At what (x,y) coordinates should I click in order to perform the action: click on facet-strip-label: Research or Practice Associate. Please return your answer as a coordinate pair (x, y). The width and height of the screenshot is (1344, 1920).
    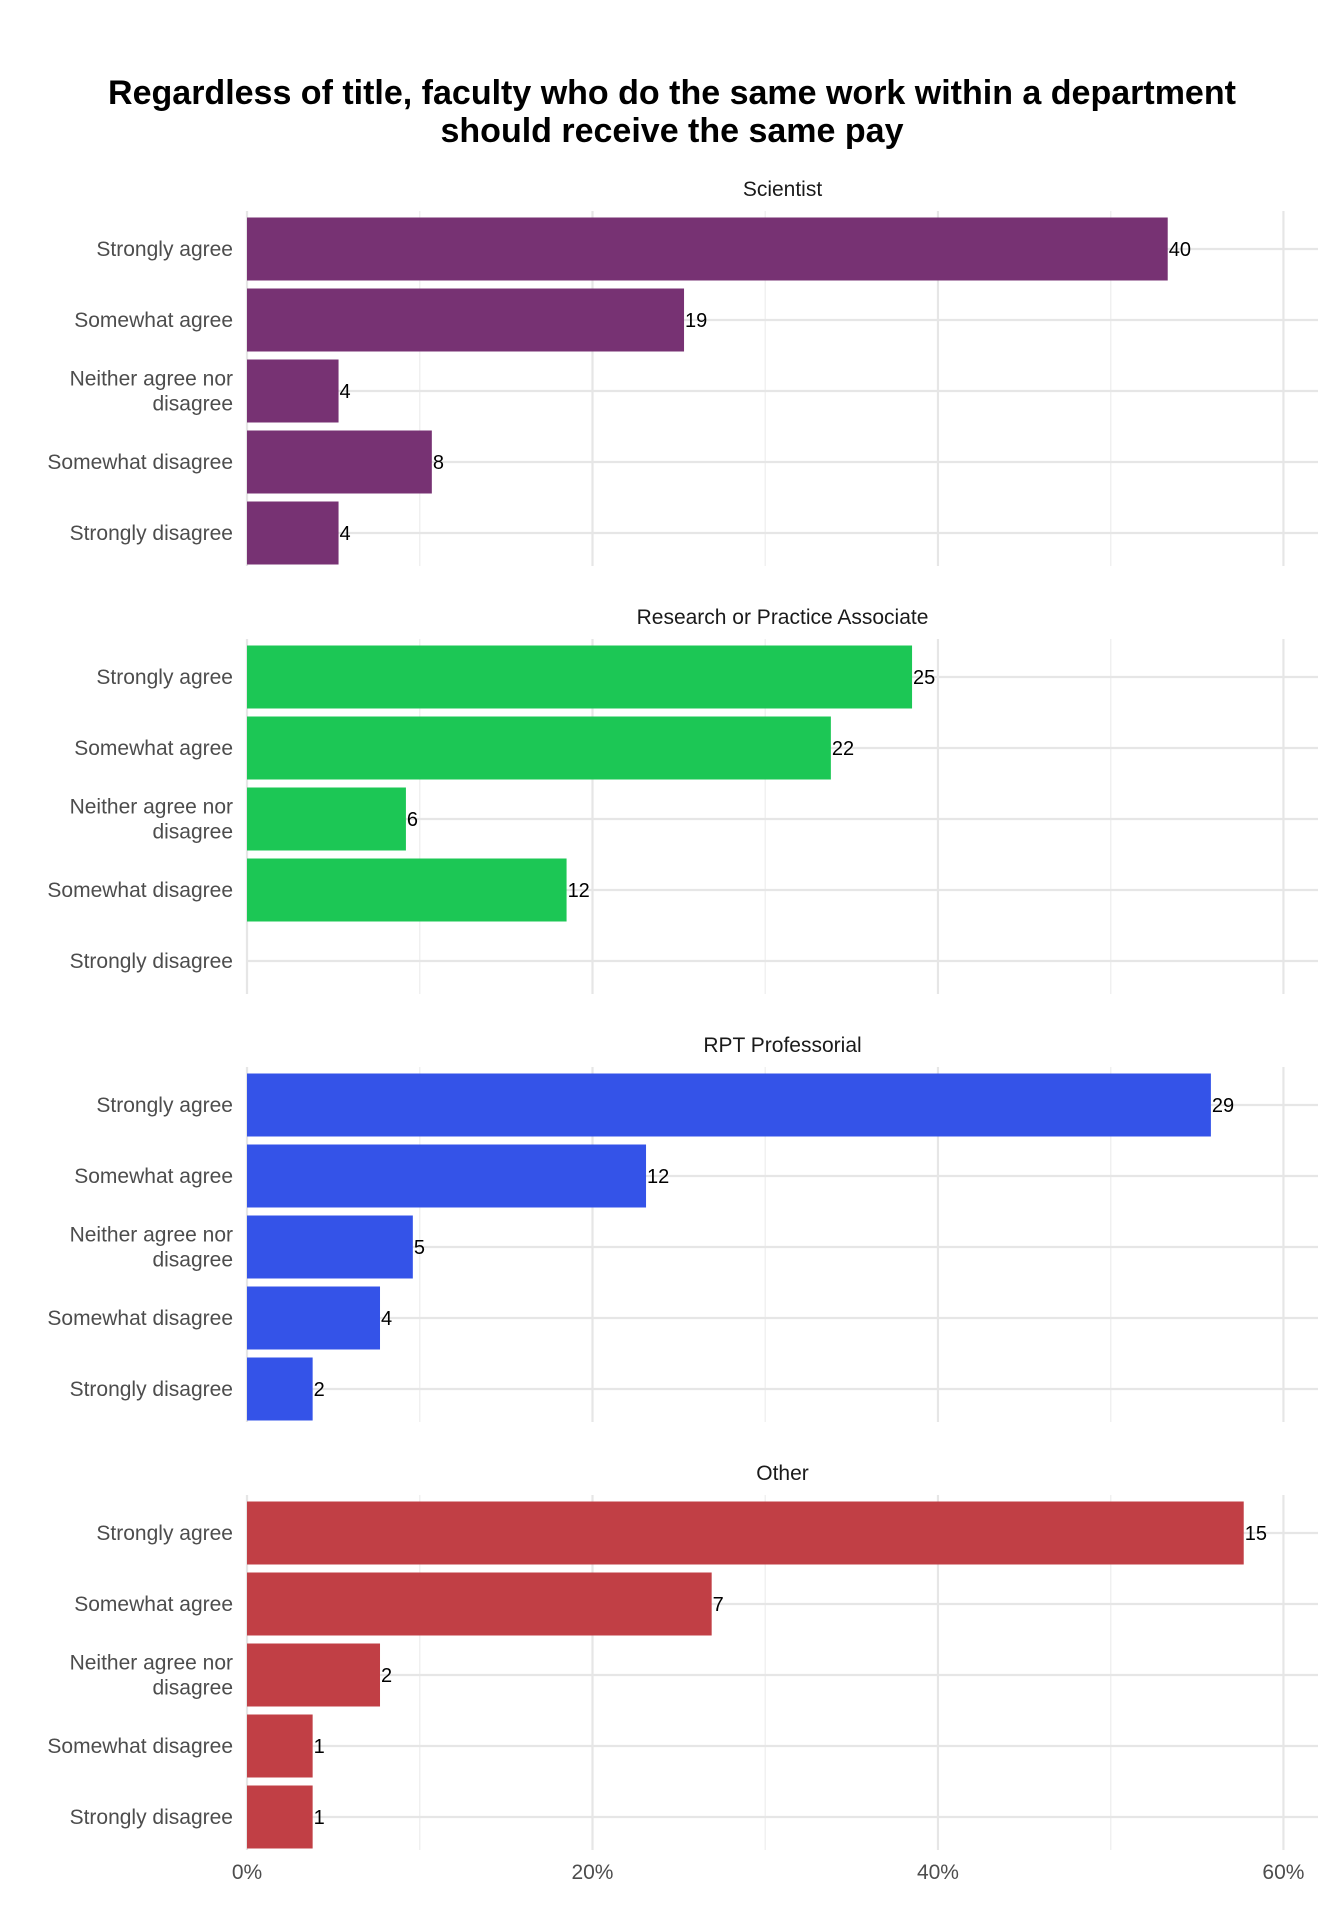
    Looking at the image, I should click on (783, 617).